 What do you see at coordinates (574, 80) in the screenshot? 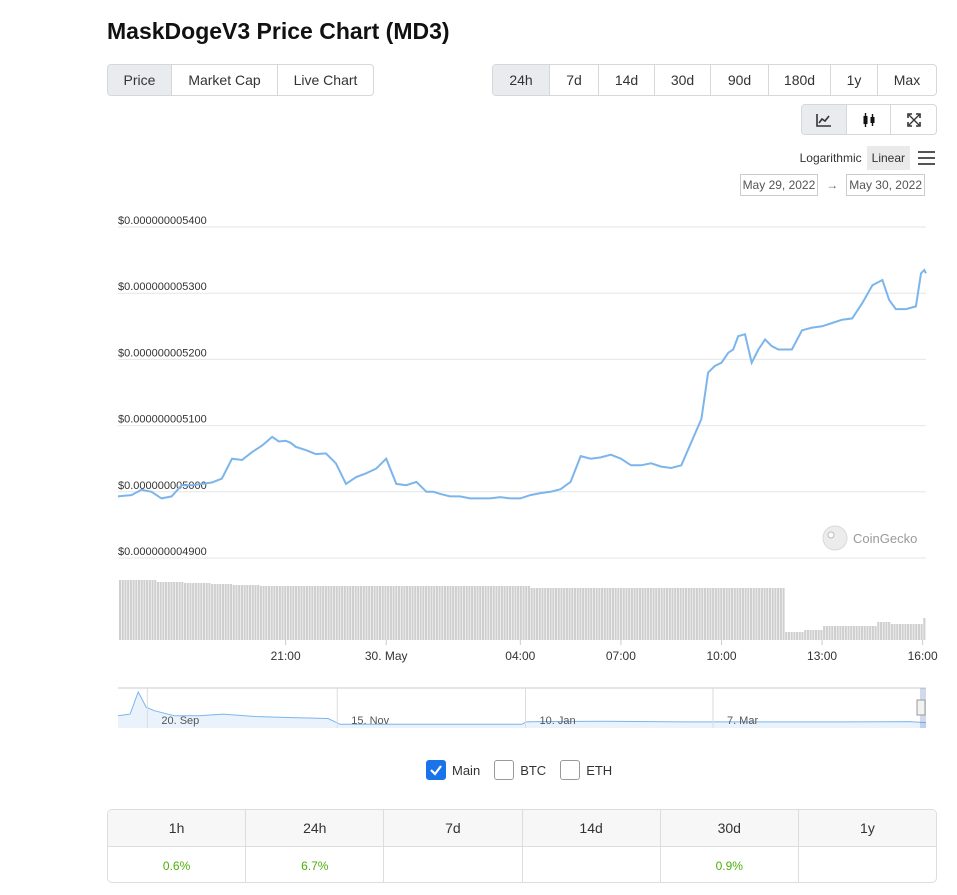
I see `range-7d: 7d` at bounding box center [574, 80].